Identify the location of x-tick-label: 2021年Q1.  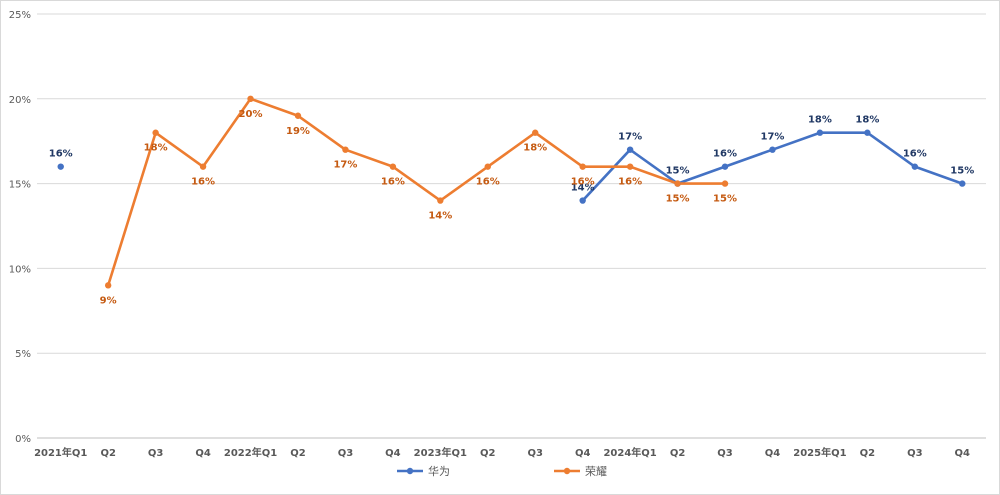
(60, 452).